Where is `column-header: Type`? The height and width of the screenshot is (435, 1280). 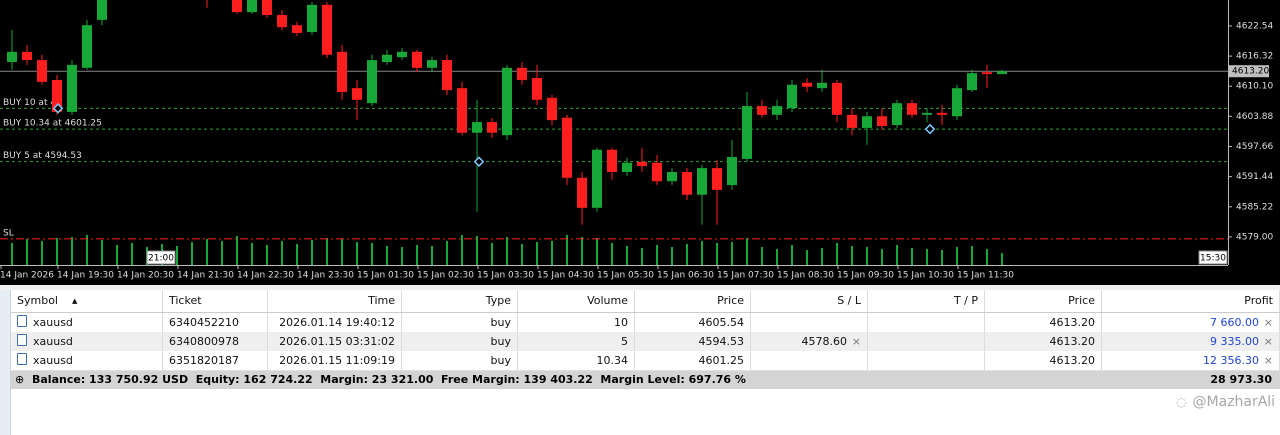
column-header: Type is located at coordinates (460, 301).